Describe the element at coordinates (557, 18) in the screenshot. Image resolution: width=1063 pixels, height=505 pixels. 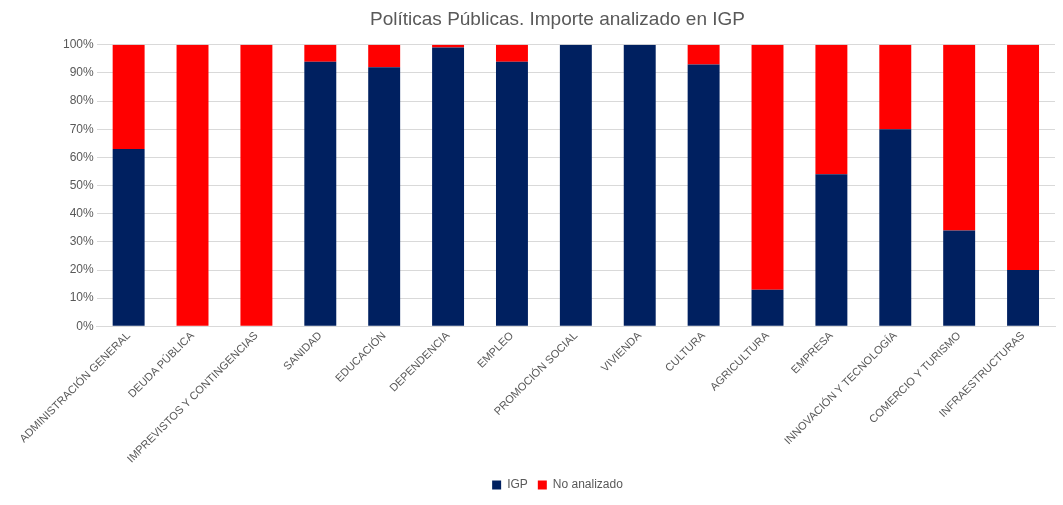
I see `chart-title: Políticas Públicas. Importe analizado en IGP` at that location.